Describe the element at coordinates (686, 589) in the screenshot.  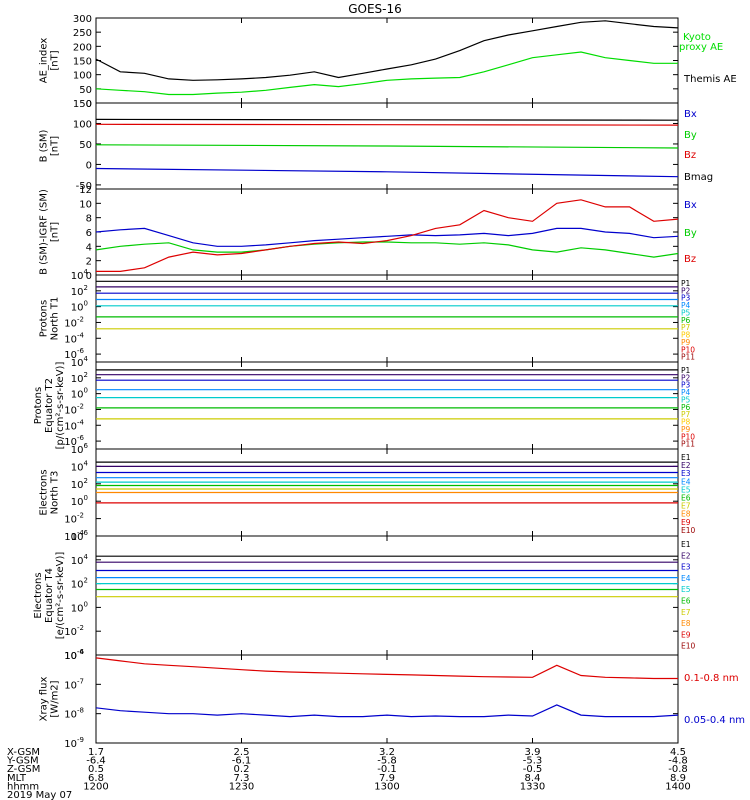
I see `legend-entry: E5` at that location.